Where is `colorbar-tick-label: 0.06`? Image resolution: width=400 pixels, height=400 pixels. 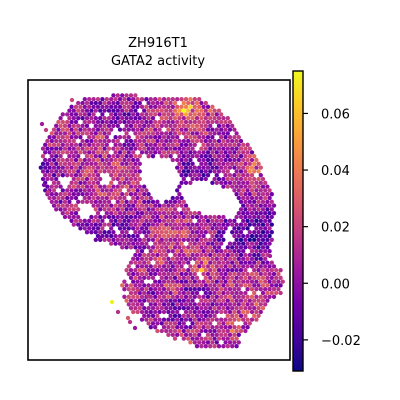
colorbar-tick-label: 0.06 is located at coordinates (335, 114).